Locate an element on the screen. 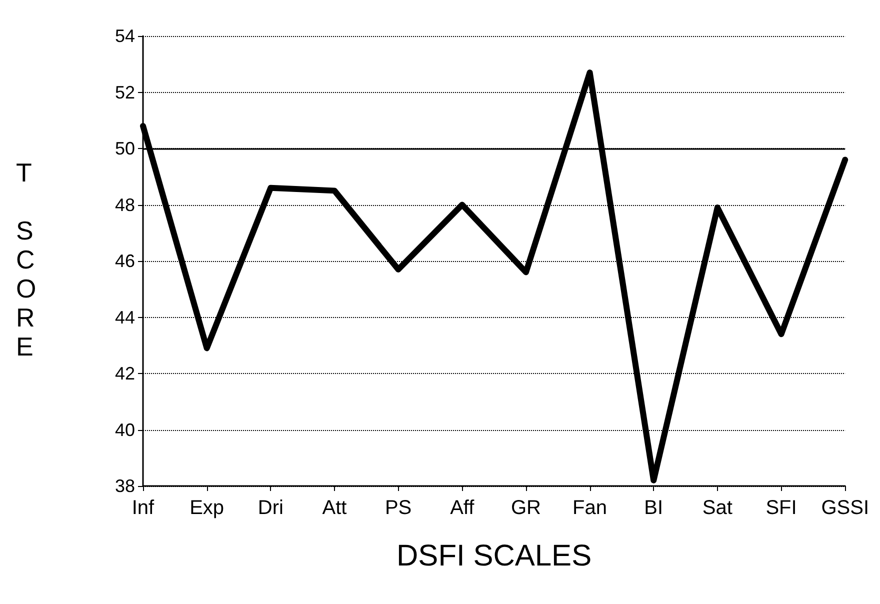 The height and width of the screenshot is (604, 880). y-tick-label: 48 is located at coordinates (124, 204).